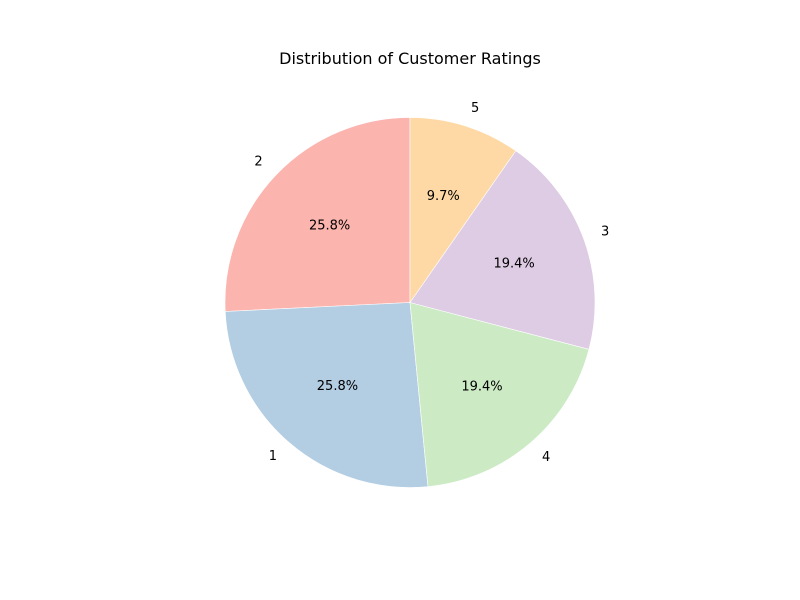  Describe the element at coordinates (443, 196) in the screenshot. I see `slice-percent-label-5: 9.7%` at that location.